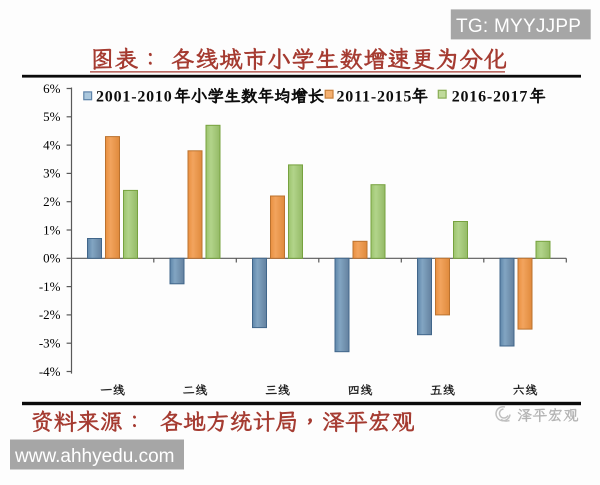 This screenshot has height=485, width=600. What do you see at coordinates (50, 314) in the screenshot?
I see `svg-text: -2%` at bounding box center [50, 314].